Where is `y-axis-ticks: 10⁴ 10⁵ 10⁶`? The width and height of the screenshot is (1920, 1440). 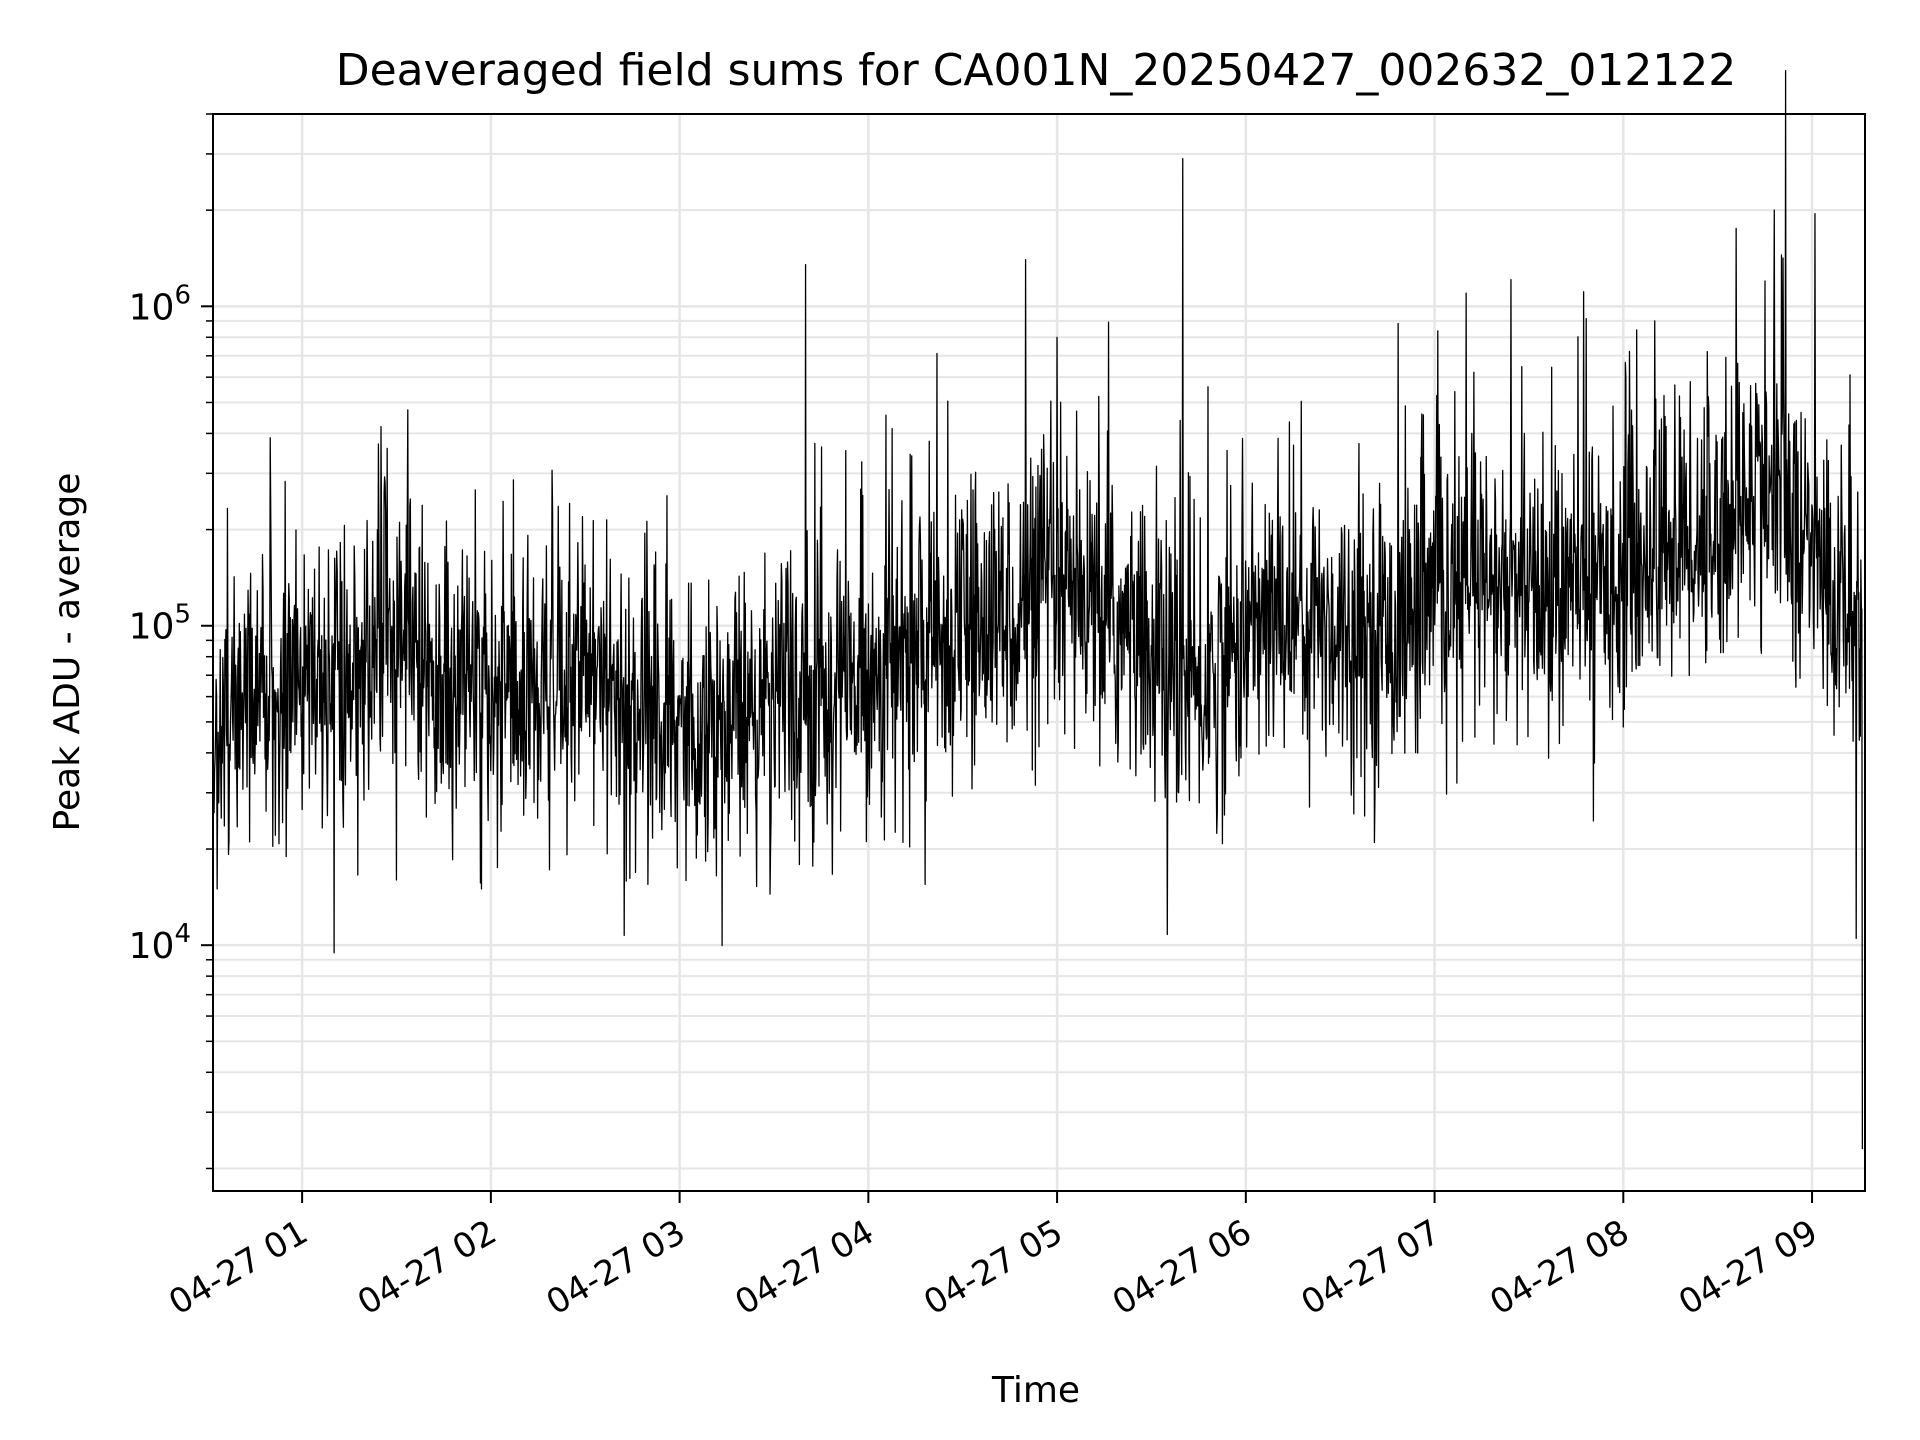
y-axis-ticks: 10⁴ 10⁵ 10⁶ is located at coordinates (171, 641).